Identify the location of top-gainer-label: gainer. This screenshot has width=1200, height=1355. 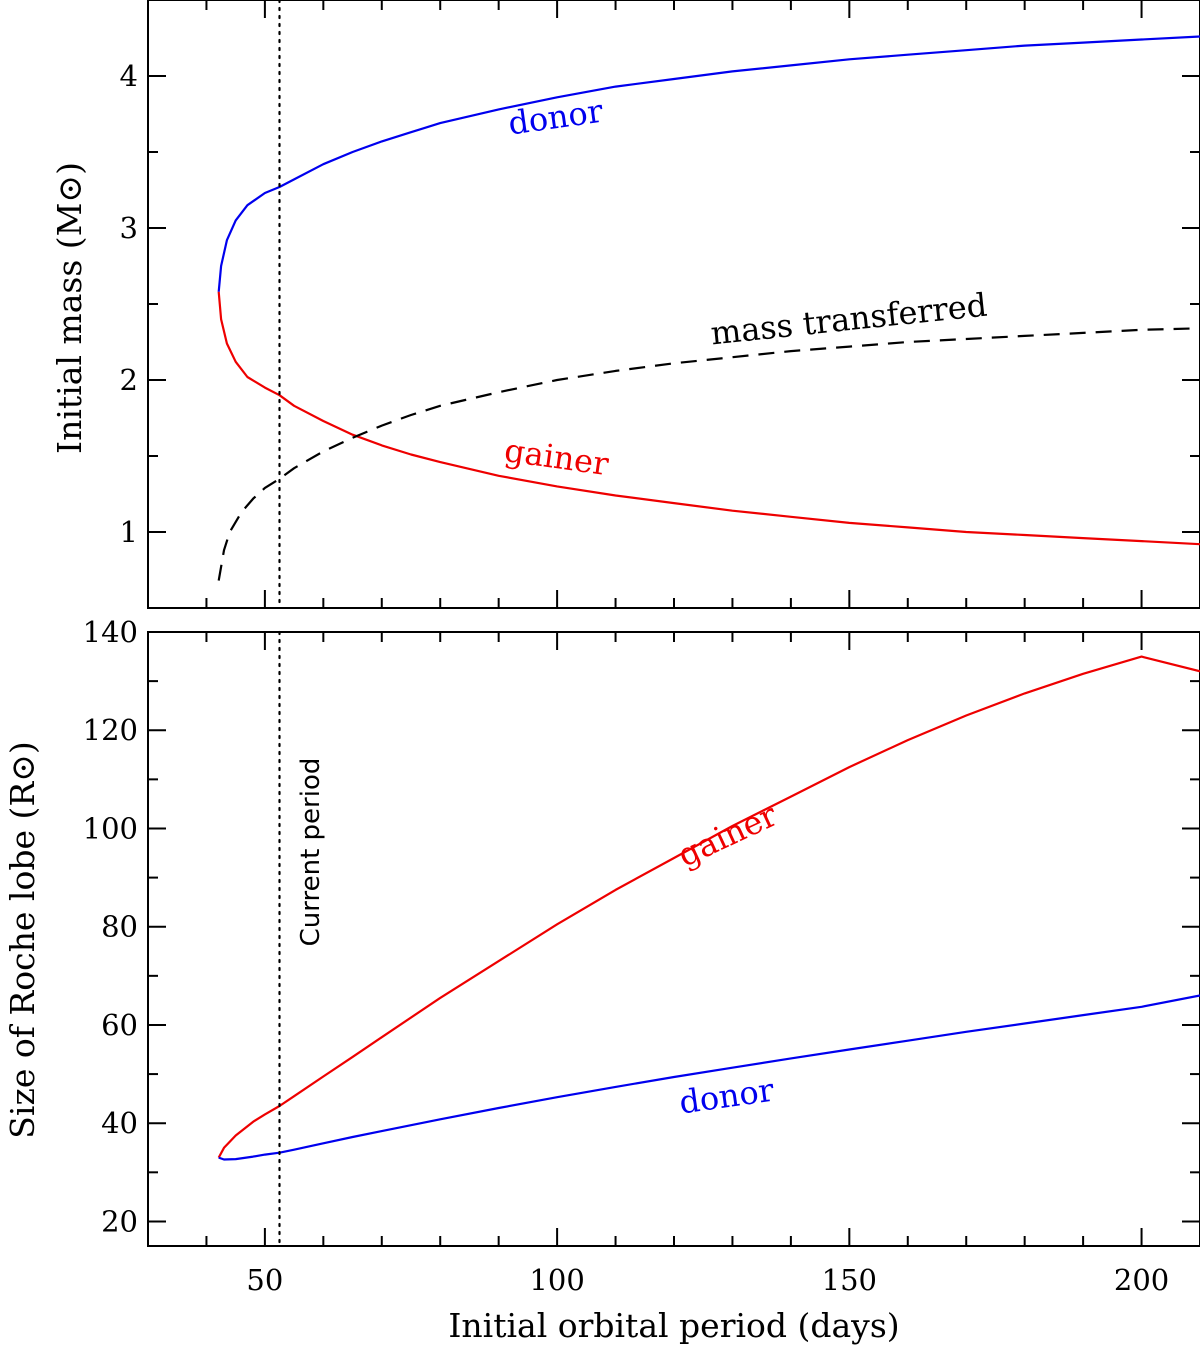
(557, 457).